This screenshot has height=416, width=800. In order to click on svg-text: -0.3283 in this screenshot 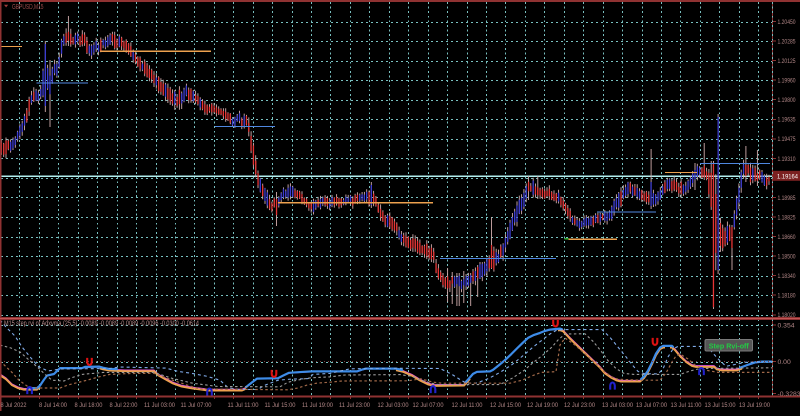, I will do `click(789, 394)`.